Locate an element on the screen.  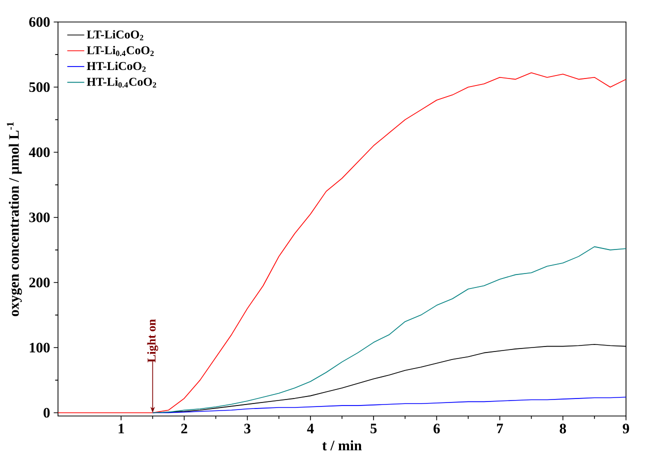
x-tick-label: 7 is located at coordinates (500, 429).